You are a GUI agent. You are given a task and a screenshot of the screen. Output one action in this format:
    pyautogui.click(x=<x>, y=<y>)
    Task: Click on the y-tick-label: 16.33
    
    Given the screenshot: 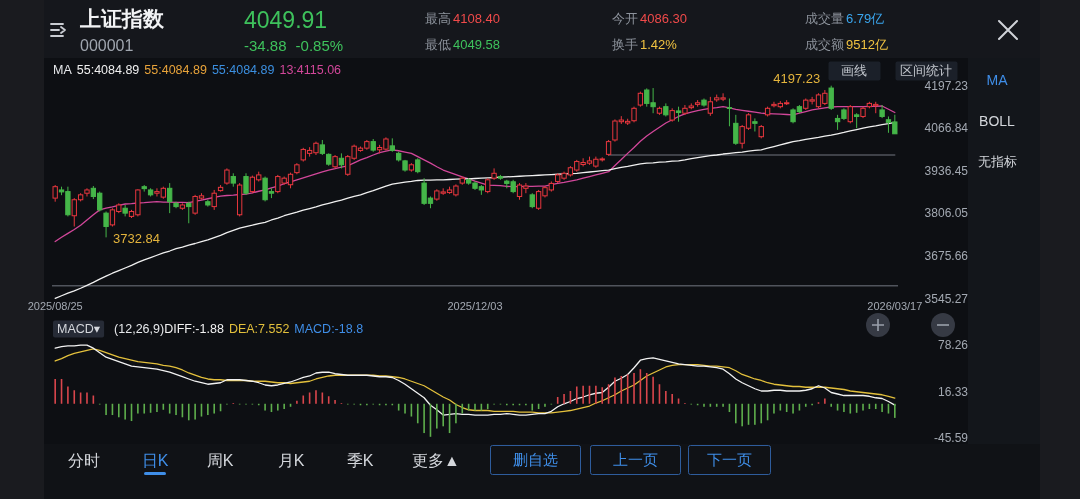 What is the action you would take?
    pyautogui.click(x=952, y=391)
    